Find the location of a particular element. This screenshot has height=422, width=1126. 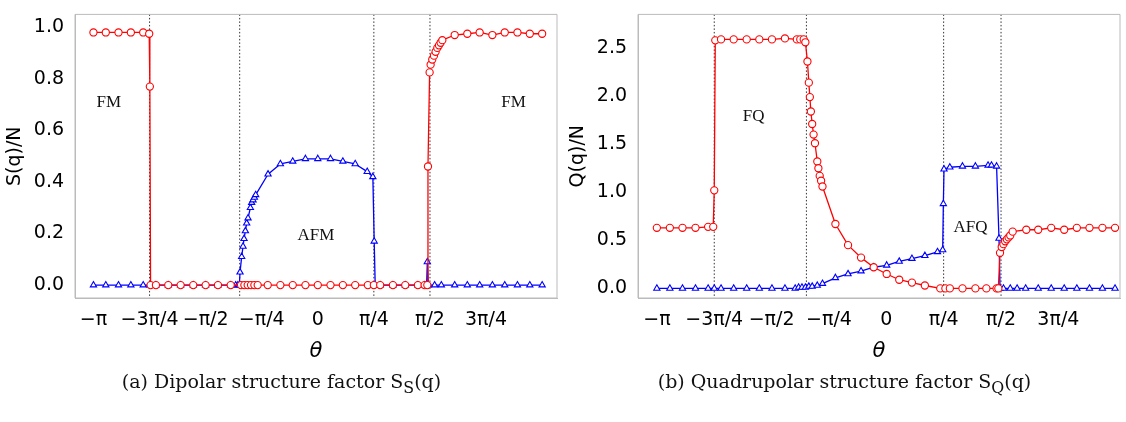

y-axis-title: Q(q)/N is located at coordinates (576, 156).